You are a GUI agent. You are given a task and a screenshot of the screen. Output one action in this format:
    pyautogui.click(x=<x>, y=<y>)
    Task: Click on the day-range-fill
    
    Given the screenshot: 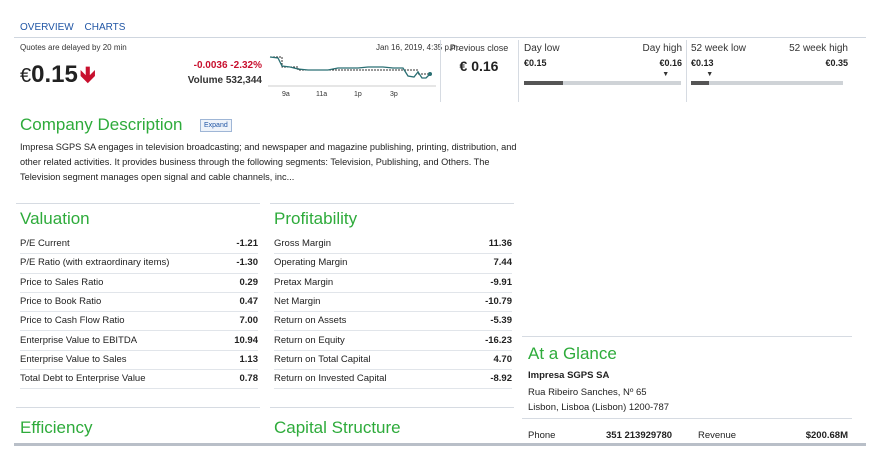 What is the action you would take?
    pyautogui.click(x=544, y=83)
    